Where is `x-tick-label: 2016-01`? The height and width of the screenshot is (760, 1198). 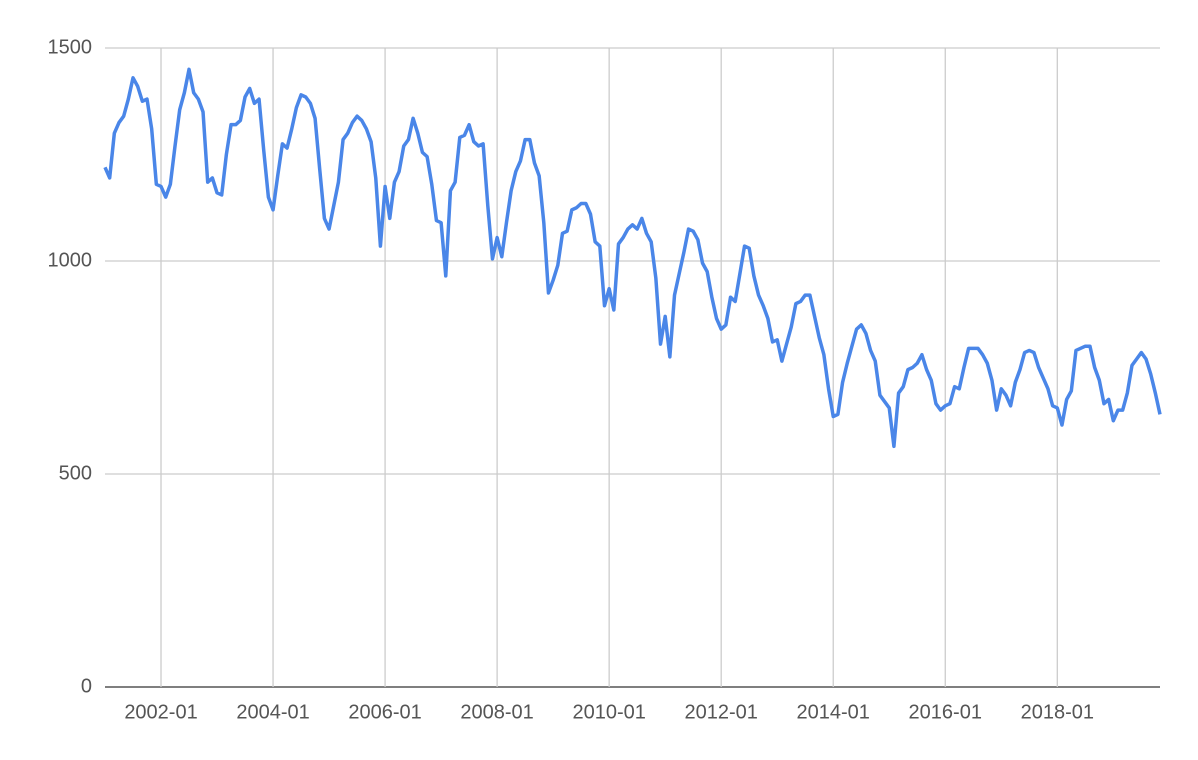
x-tick-label: 2016-01 is located at coordinates (945, 712).